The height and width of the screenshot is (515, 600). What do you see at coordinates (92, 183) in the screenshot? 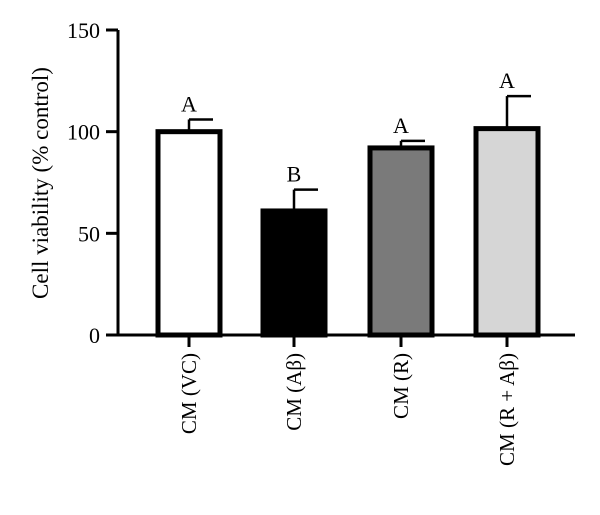
I see `y-ticks: 0 50 100 150` at bounding box center [92, 183].